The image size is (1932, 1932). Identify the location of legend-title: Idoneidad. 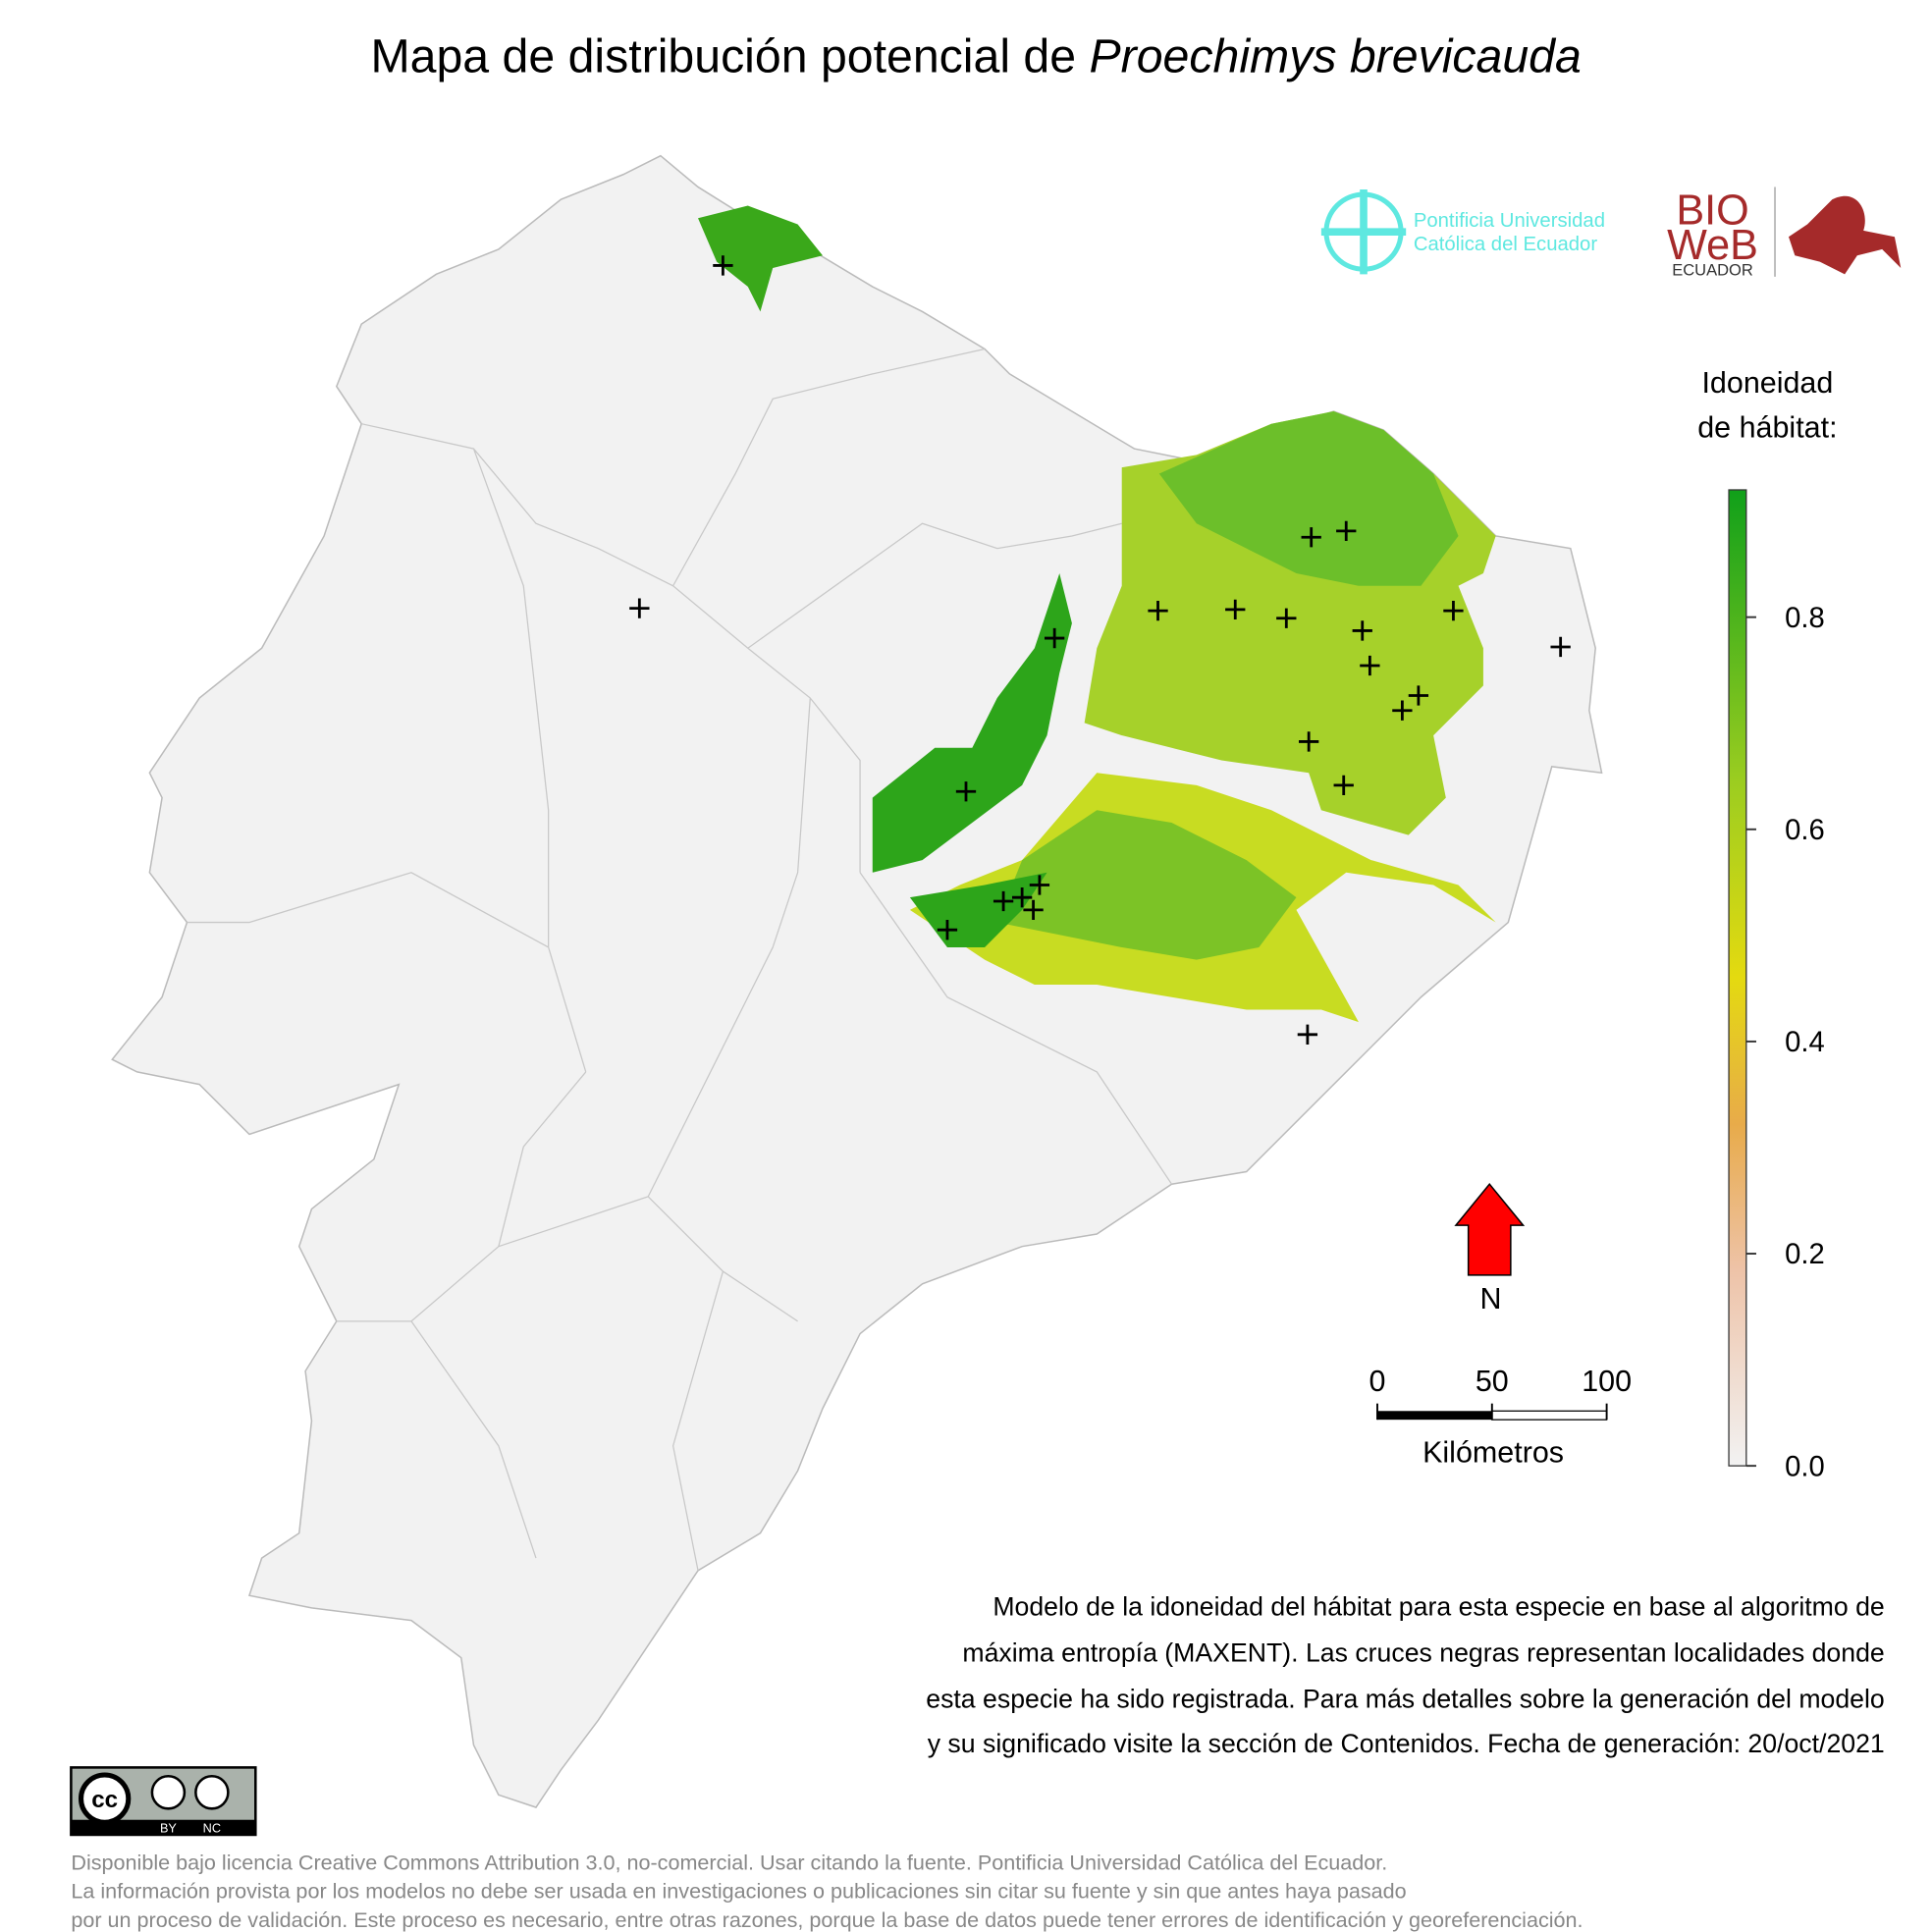
(1767, 383).